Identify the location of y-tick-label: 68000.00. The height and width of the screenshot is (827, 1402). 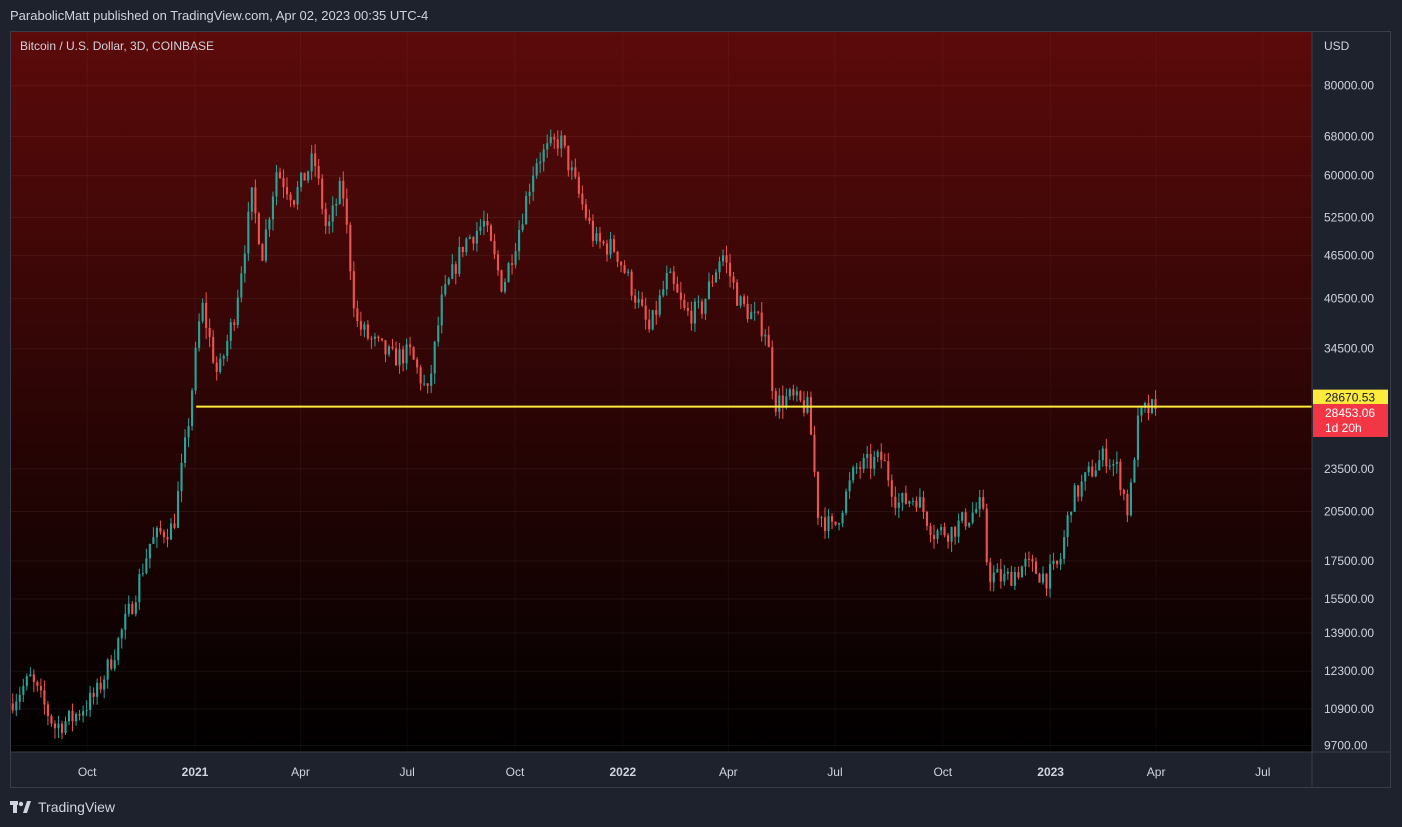
(1349, 137).